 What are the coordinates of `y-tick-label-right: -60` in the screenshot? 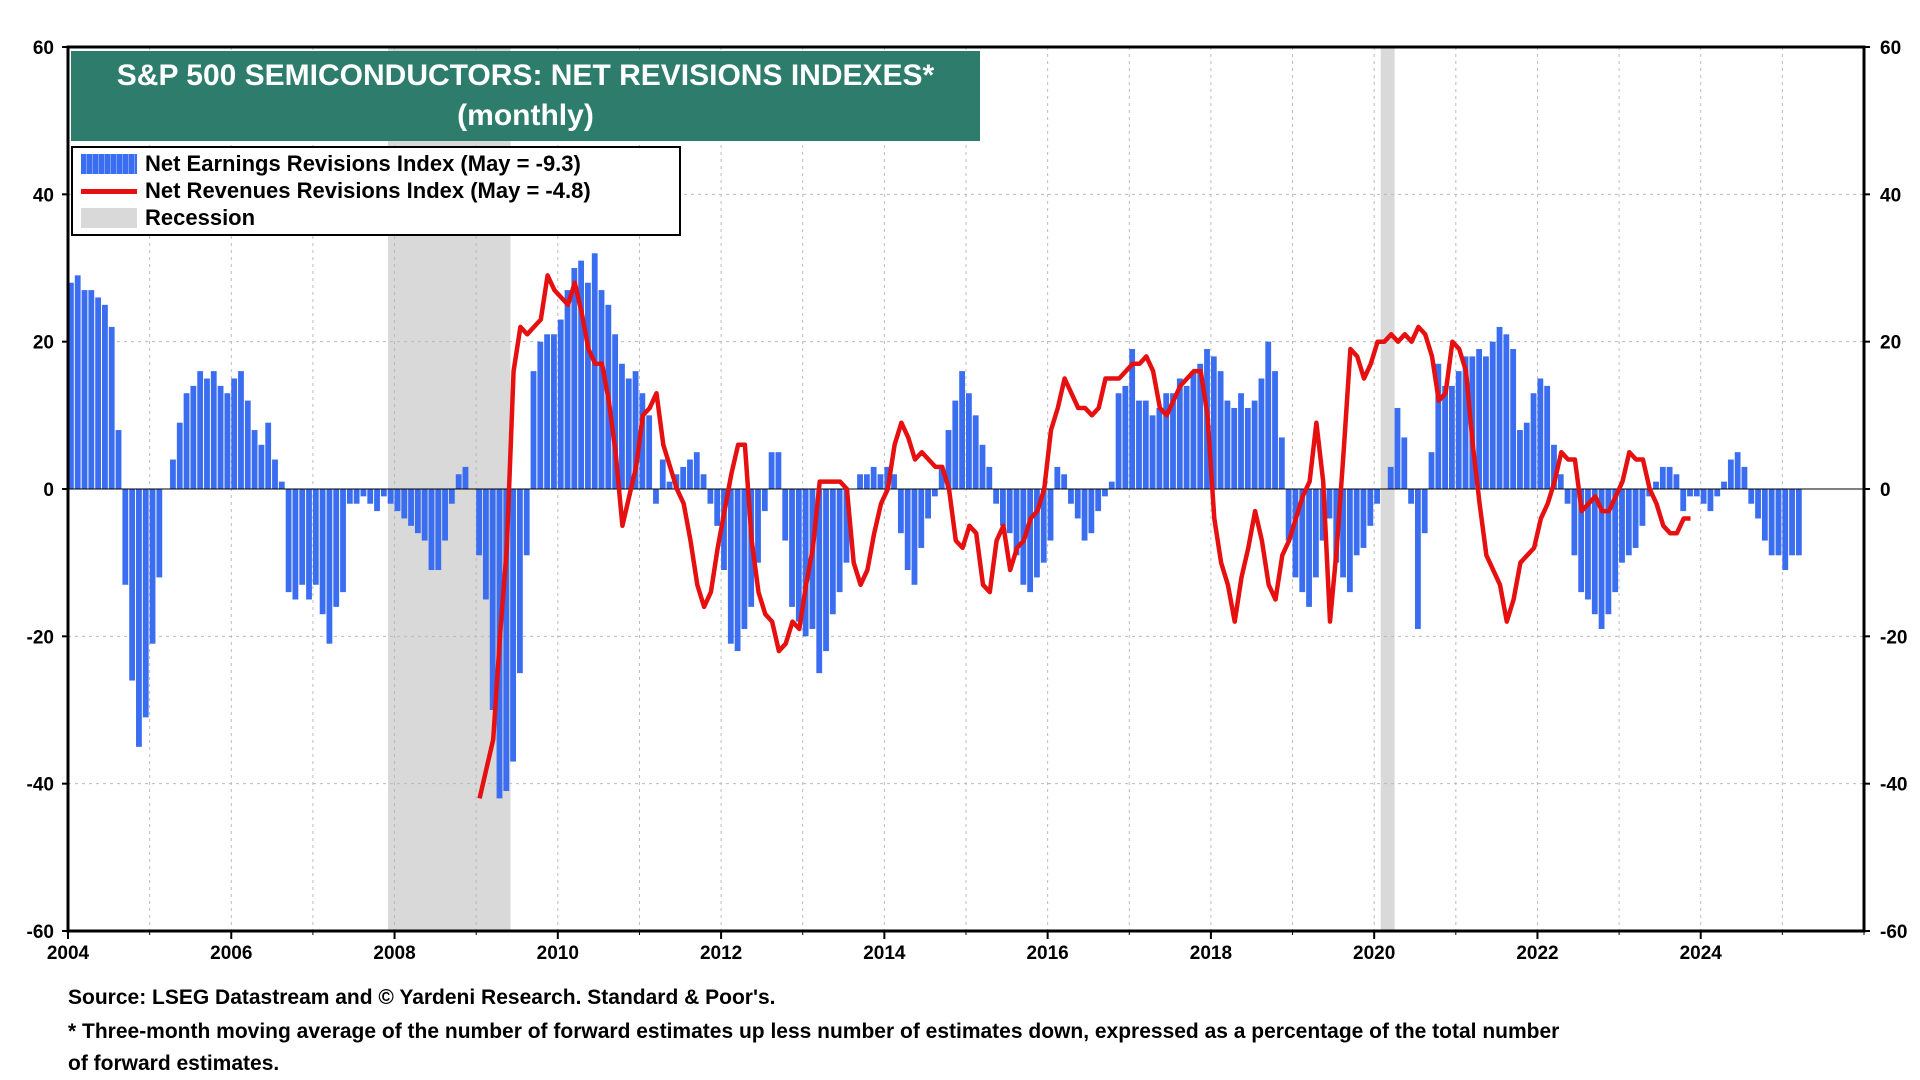 It's located at (1893, 932).